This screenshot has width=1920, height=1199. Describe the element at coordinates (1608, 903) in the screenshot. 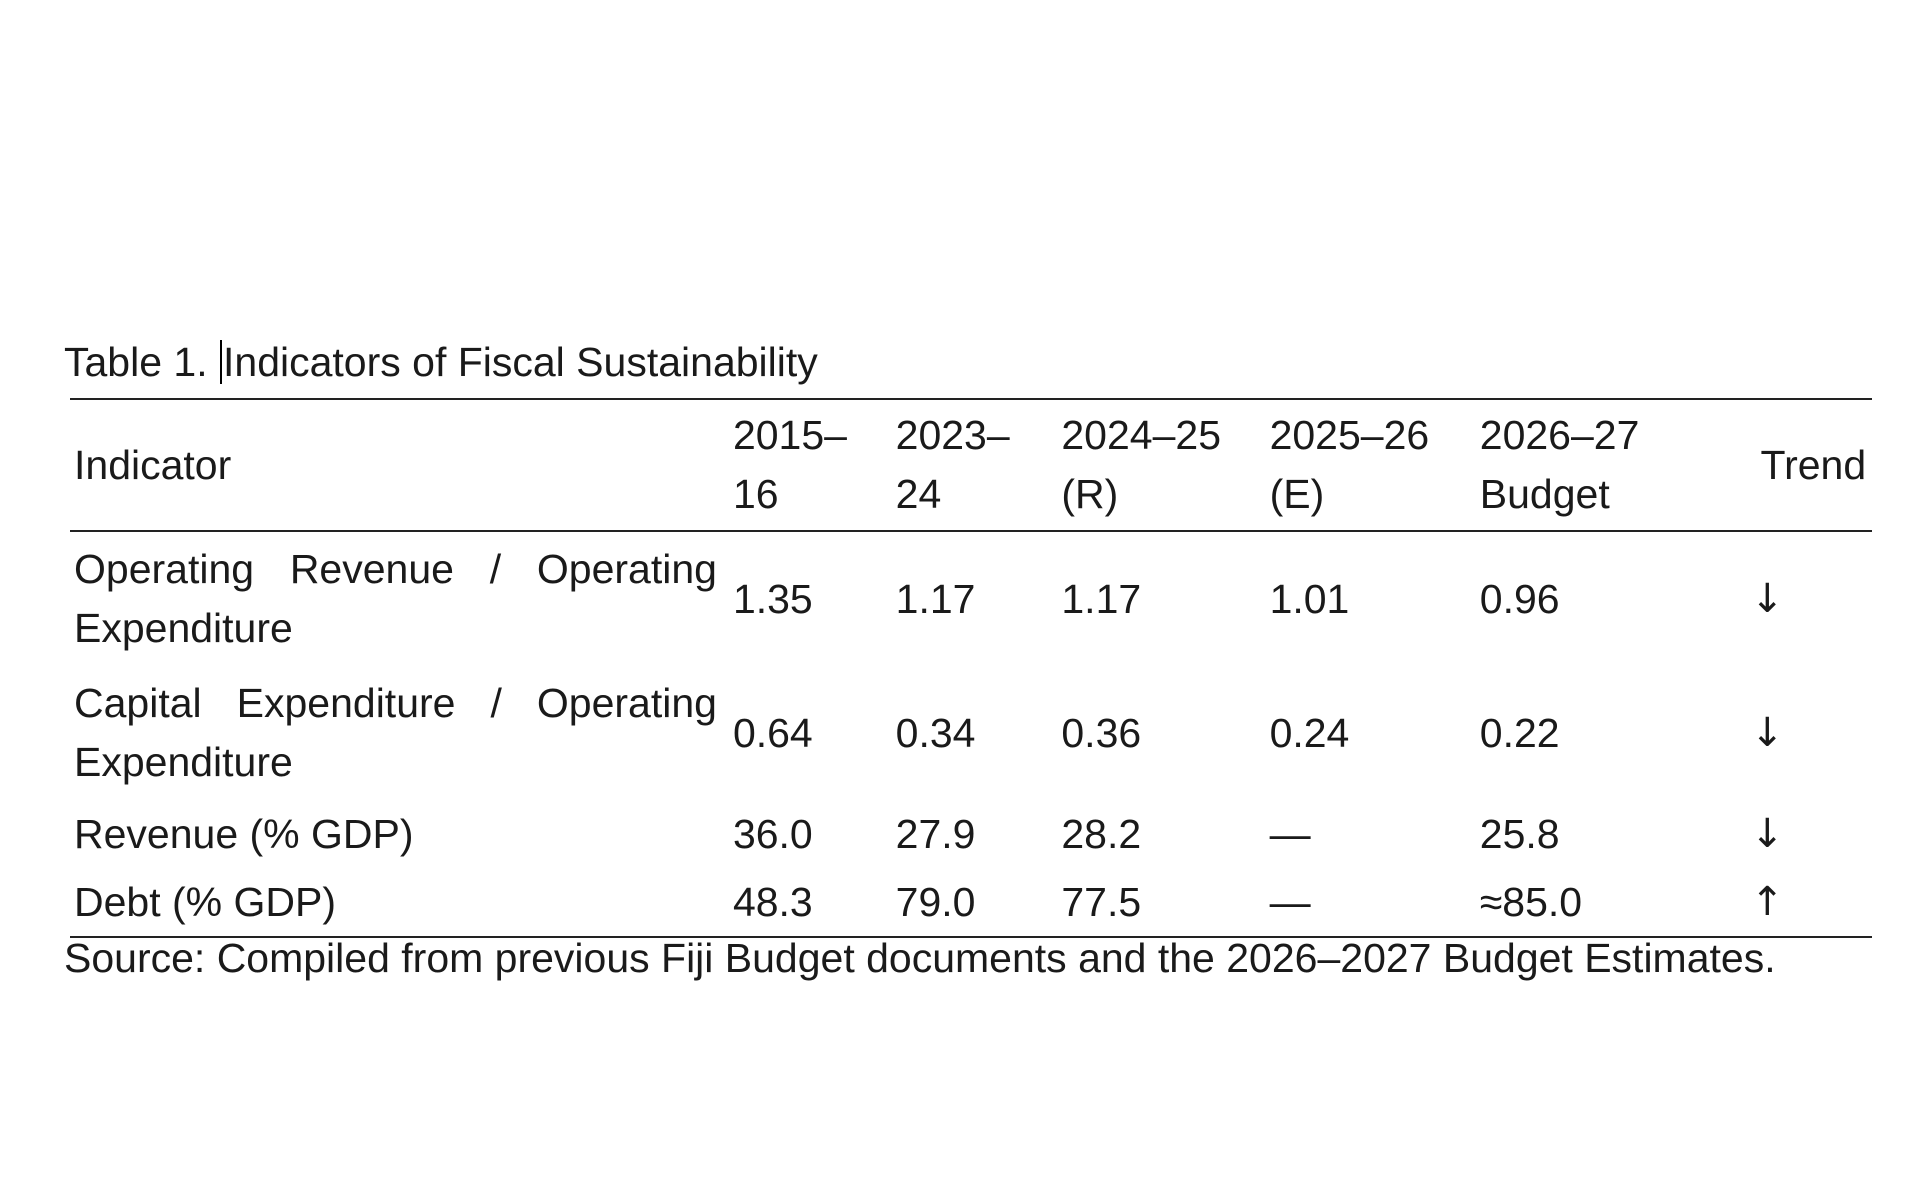

I see `value-cell: ≈85.0` at that location.